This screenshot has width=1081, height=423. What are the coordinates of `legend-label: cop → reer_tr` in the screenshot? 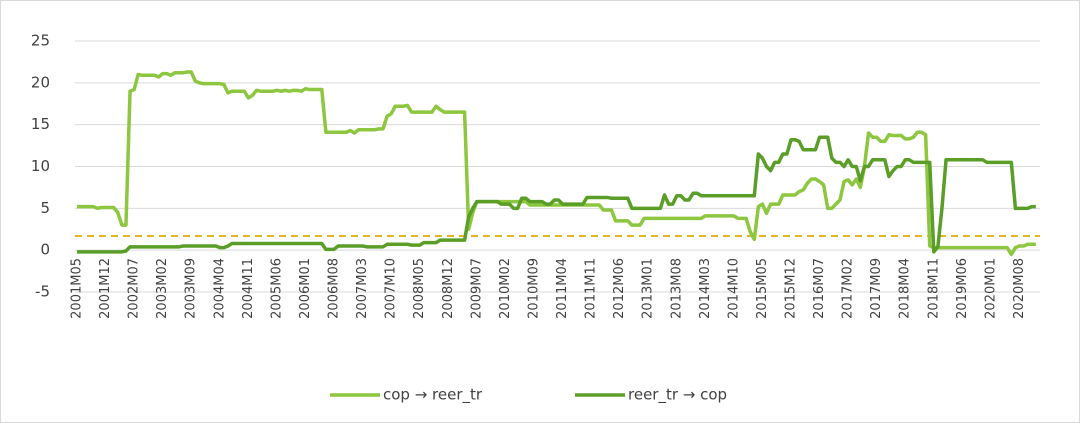 It's located at (433, 395).